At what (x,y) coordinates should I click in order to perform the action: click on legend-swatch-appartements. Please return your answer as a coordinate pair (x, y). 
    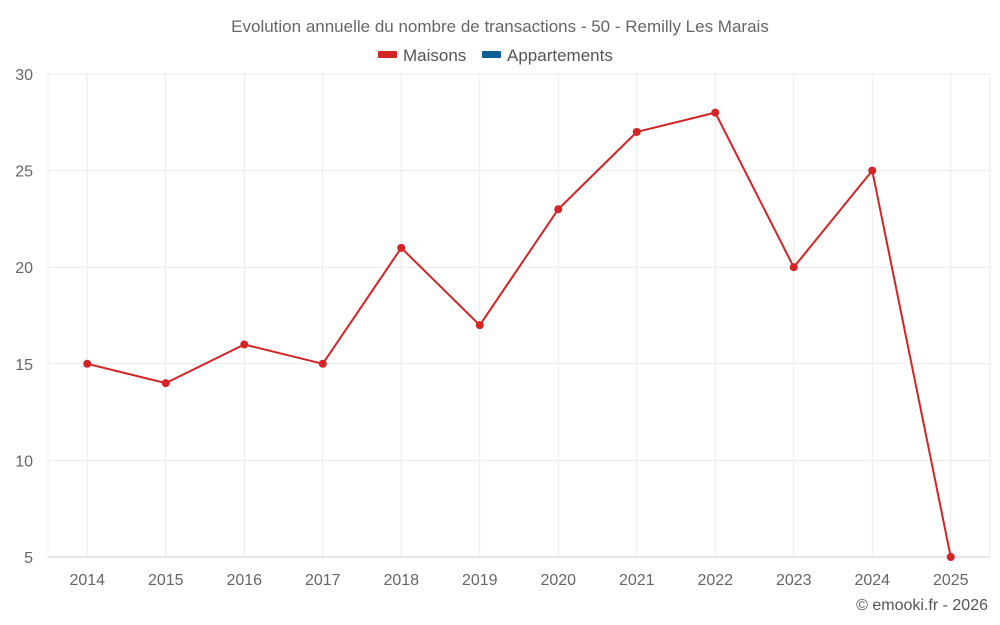
    Looking at the image, I should click on (491, 54).